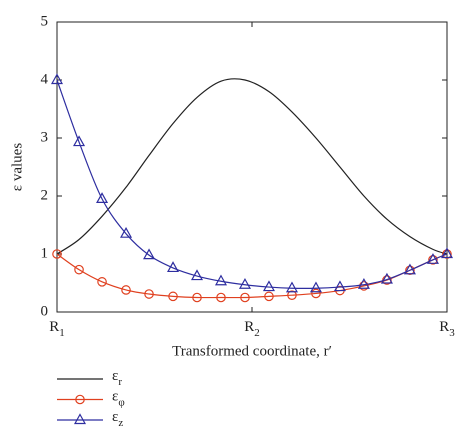  Describe the element at coordinates (45, 137) in the screenshot. I see `y-tick-label: 3` at that location.